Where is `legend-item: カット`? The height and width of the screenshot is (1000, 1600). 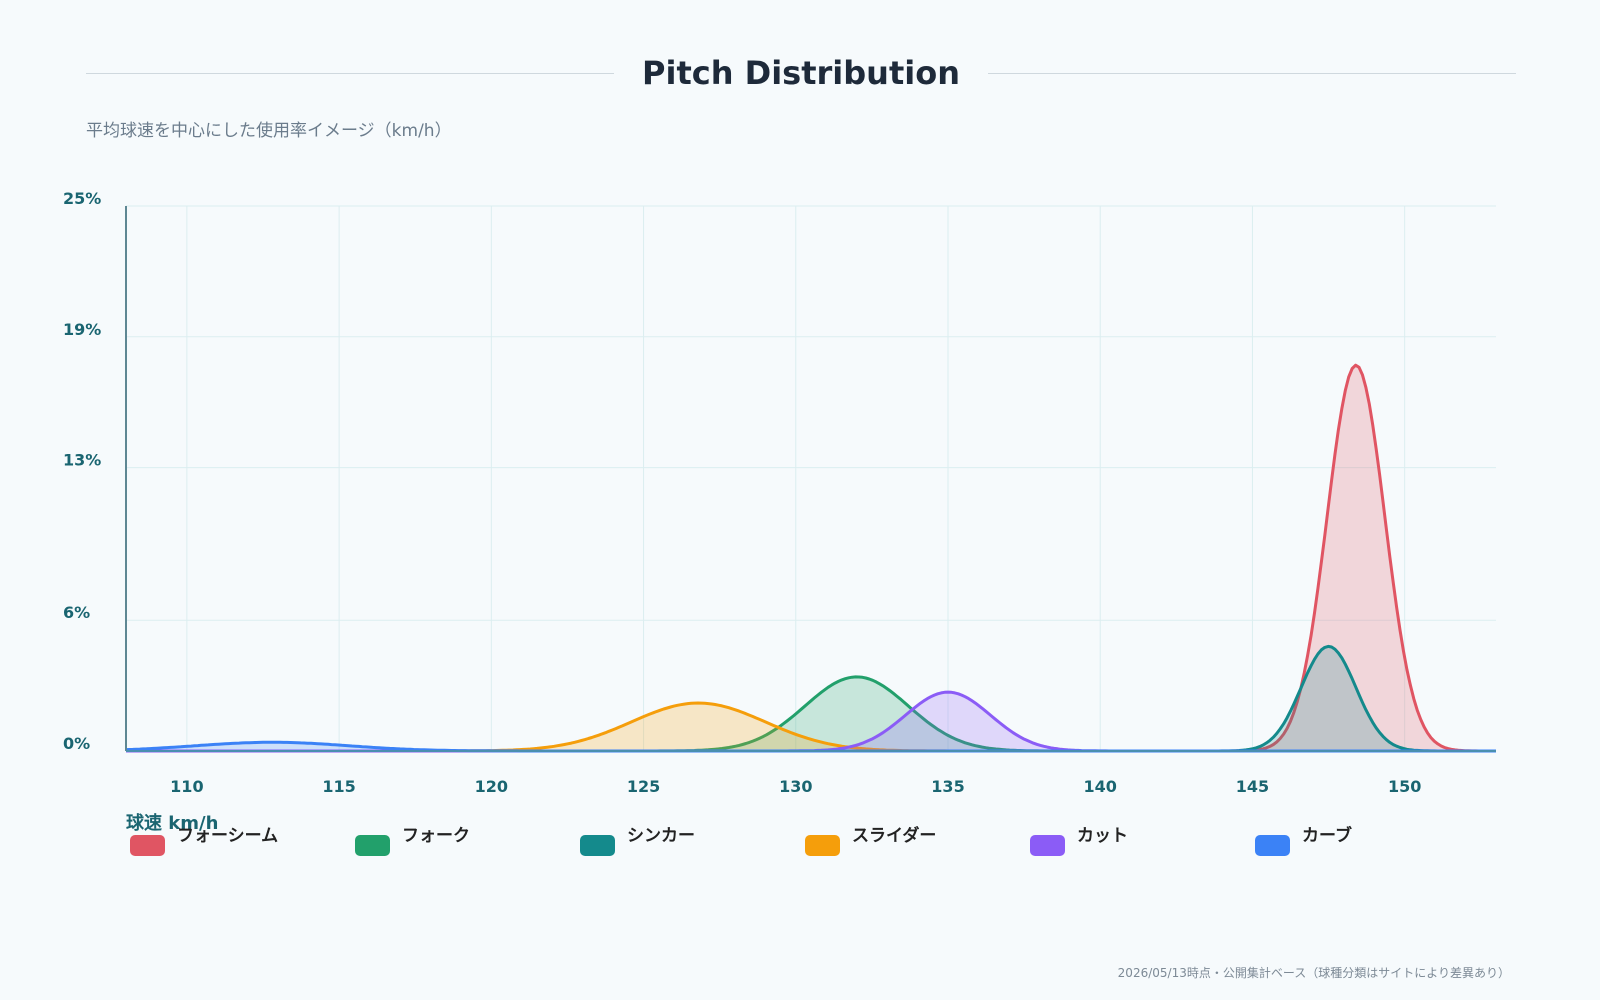
legend-item: カット is located at coordinates (1079, 841).